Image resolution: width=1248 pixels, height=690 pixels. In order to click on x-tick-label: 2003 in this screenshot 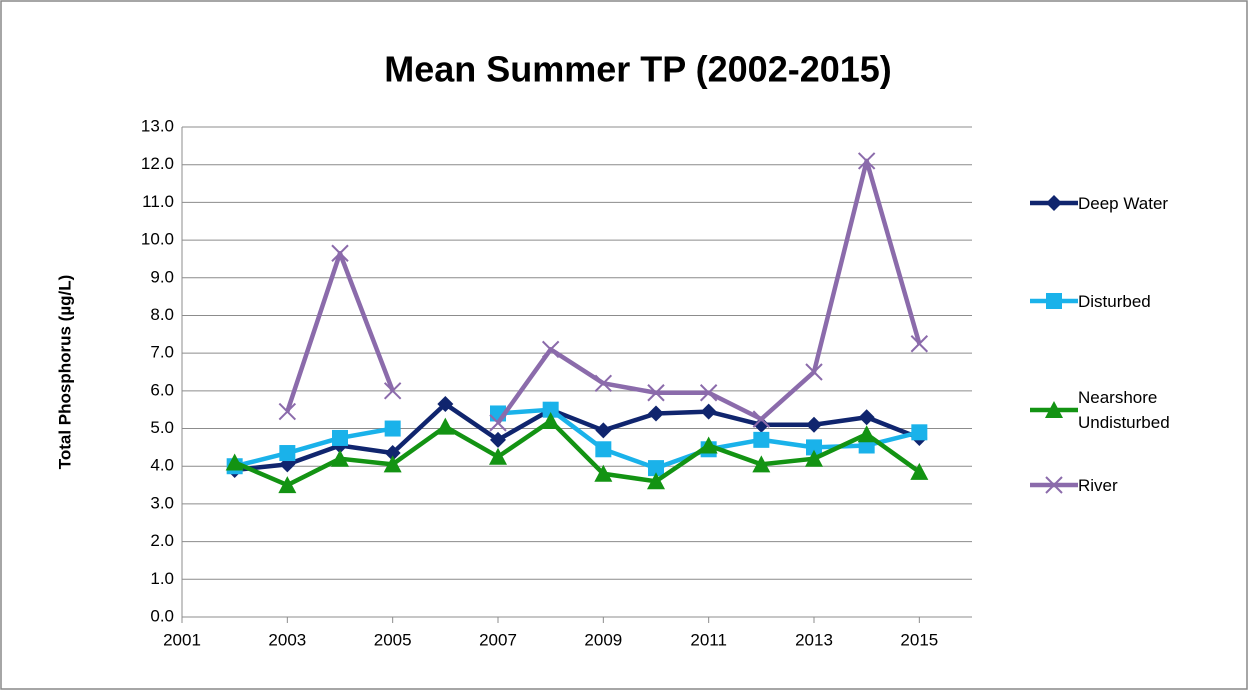, I will do `click(287, 639)`.